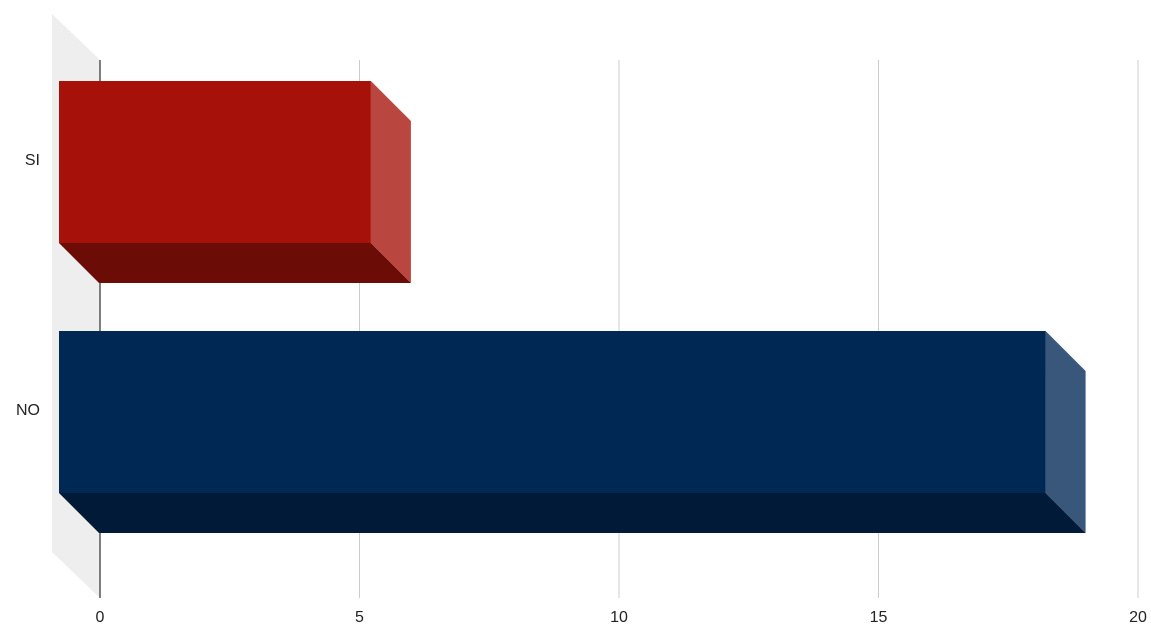 The height and width of the screenshot is (626, 1151). What do you see at coordinates (359, 617) in the screenshot?
I see `x-tick-label: 5` at bounding box center [359, 617].